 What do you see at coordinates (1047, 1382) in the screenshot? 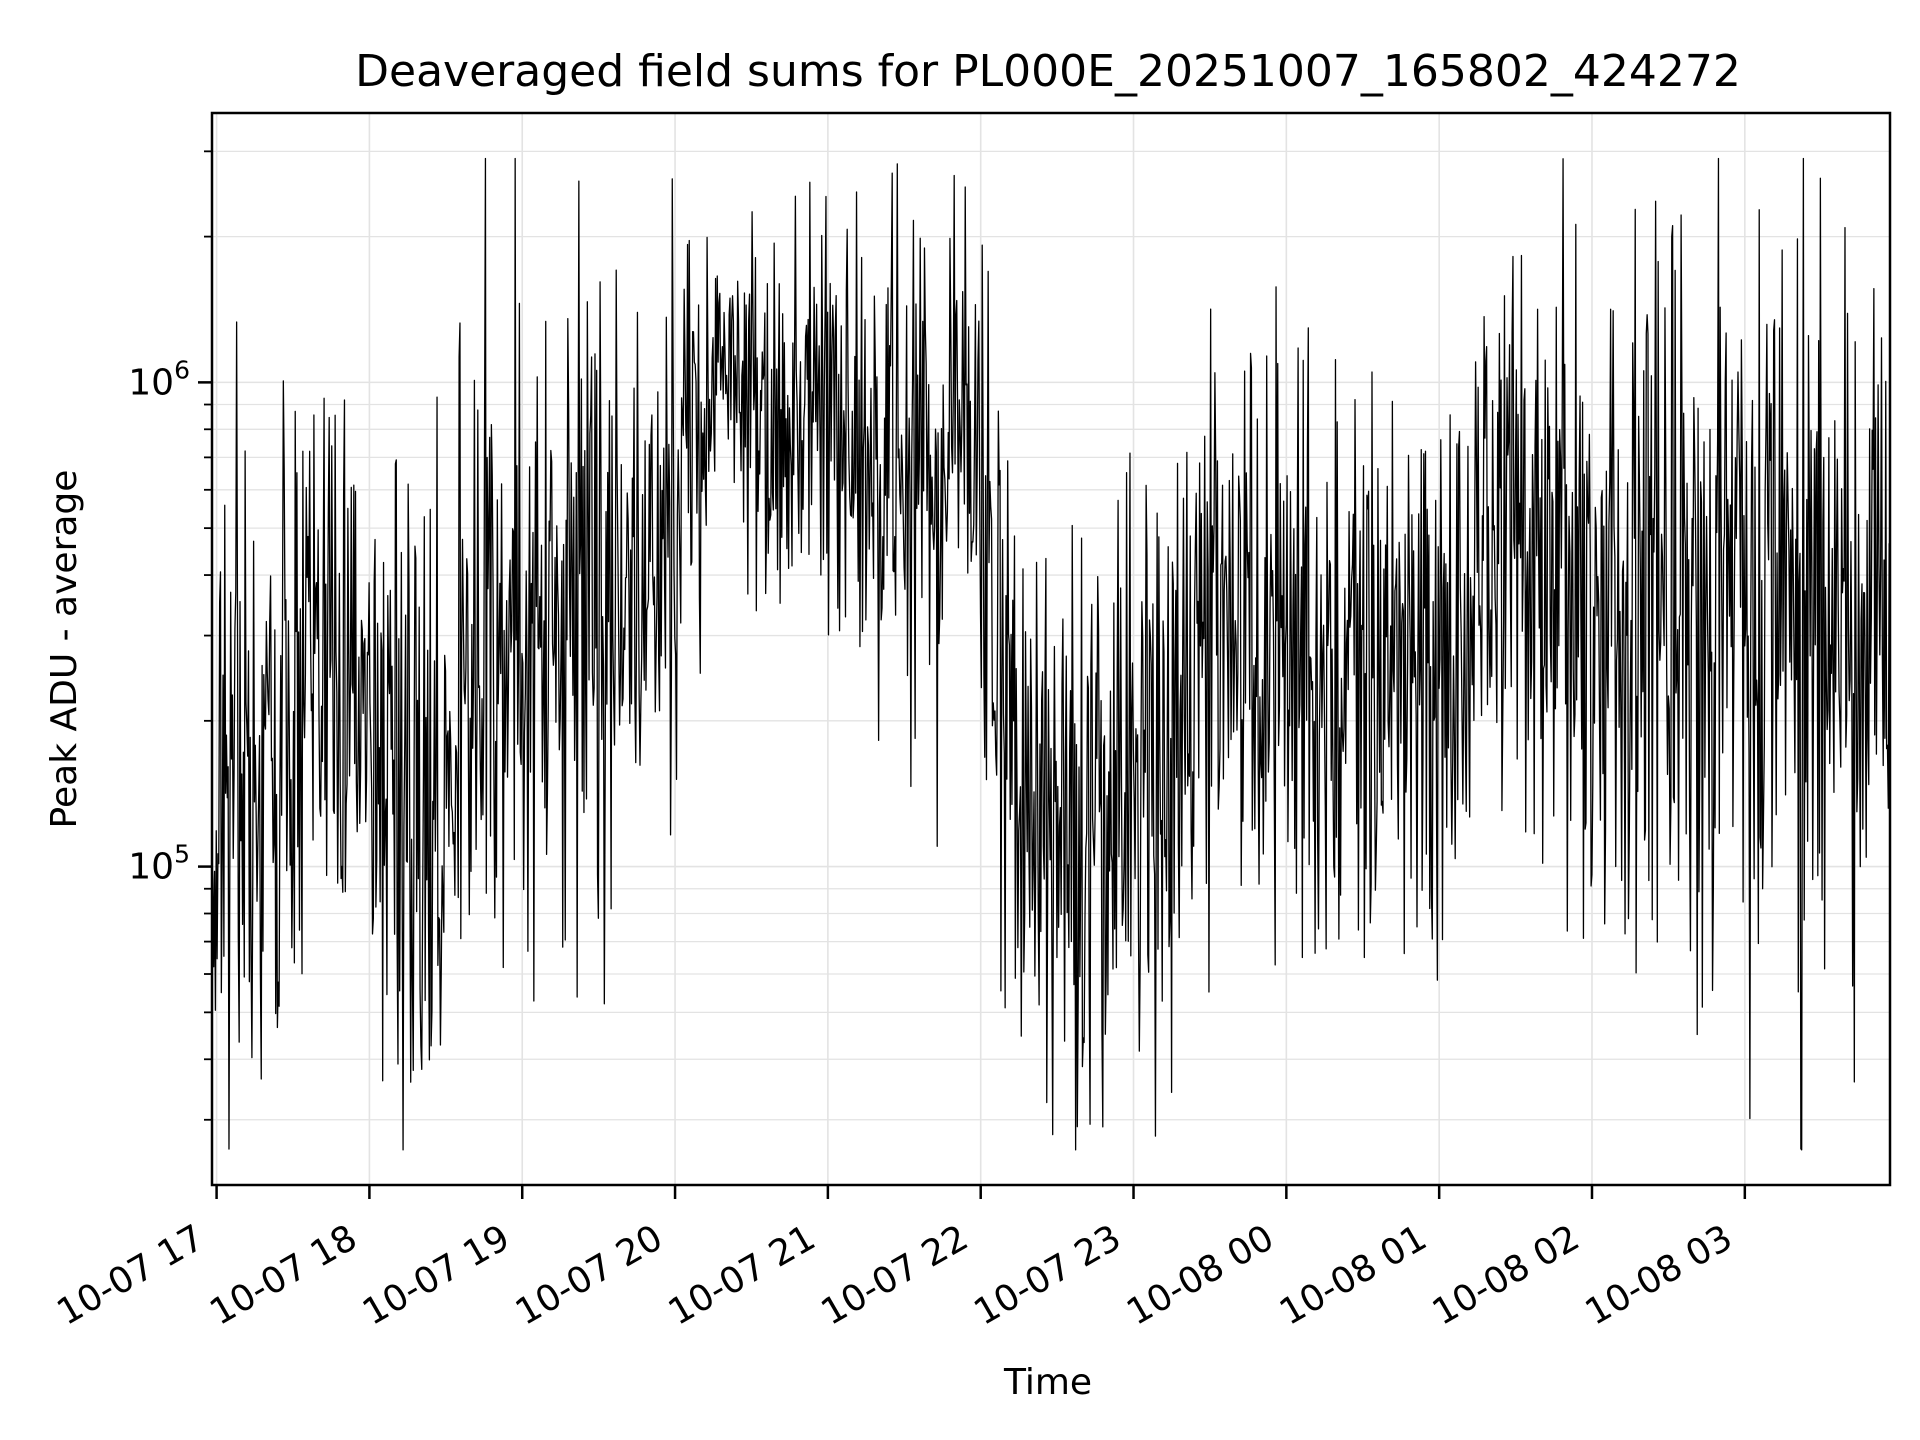
I see `x-axis-label: Time` at bounding box center [1047, 1382].